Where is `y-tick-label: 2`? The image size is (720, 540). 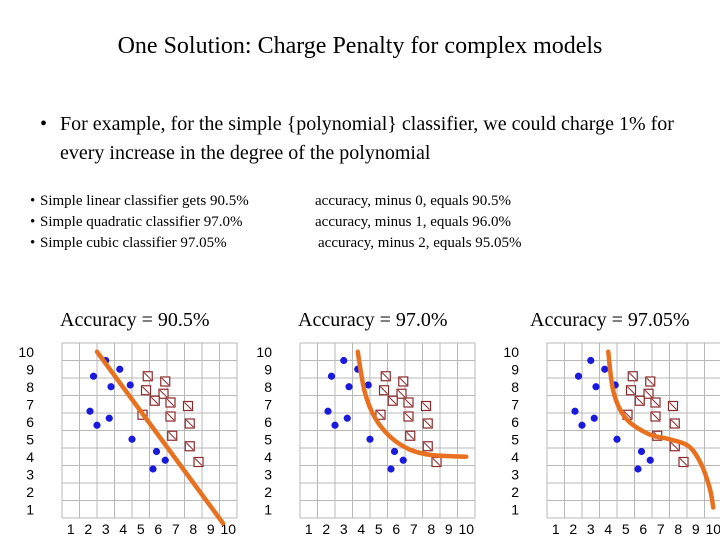
y-tick-label: 2 is located at coordinates (30, 492).